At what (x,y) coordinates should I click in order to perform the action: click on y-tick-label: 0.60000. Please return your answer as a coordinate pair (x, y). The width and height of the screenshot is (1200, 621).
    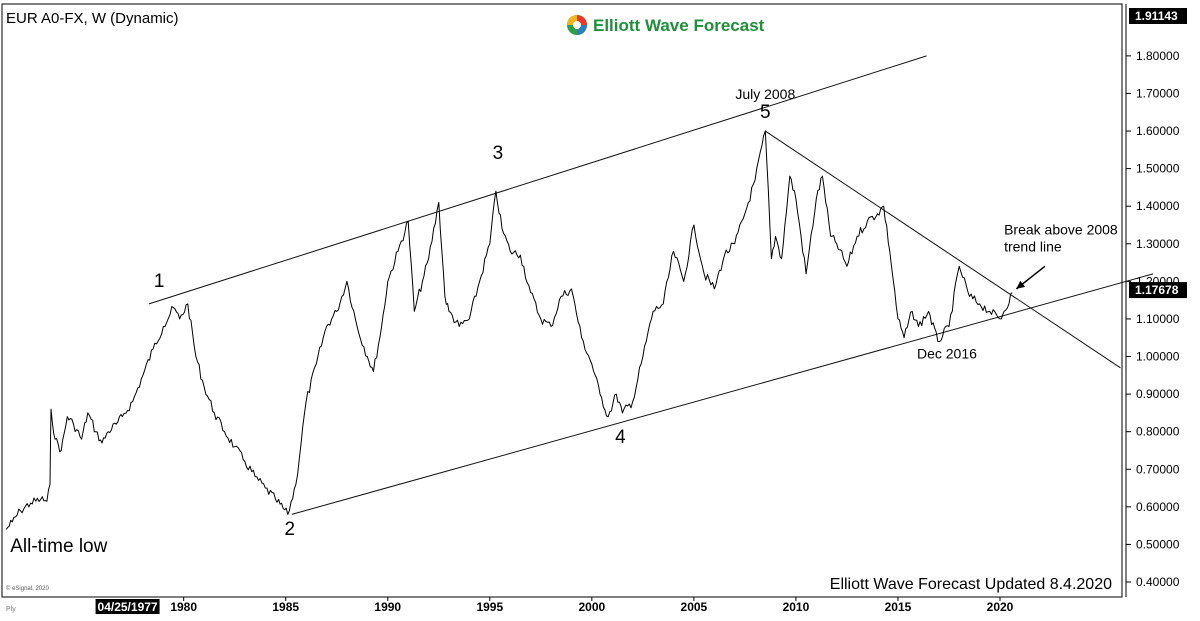
    Looking at the image, I should click on (1158, 507).